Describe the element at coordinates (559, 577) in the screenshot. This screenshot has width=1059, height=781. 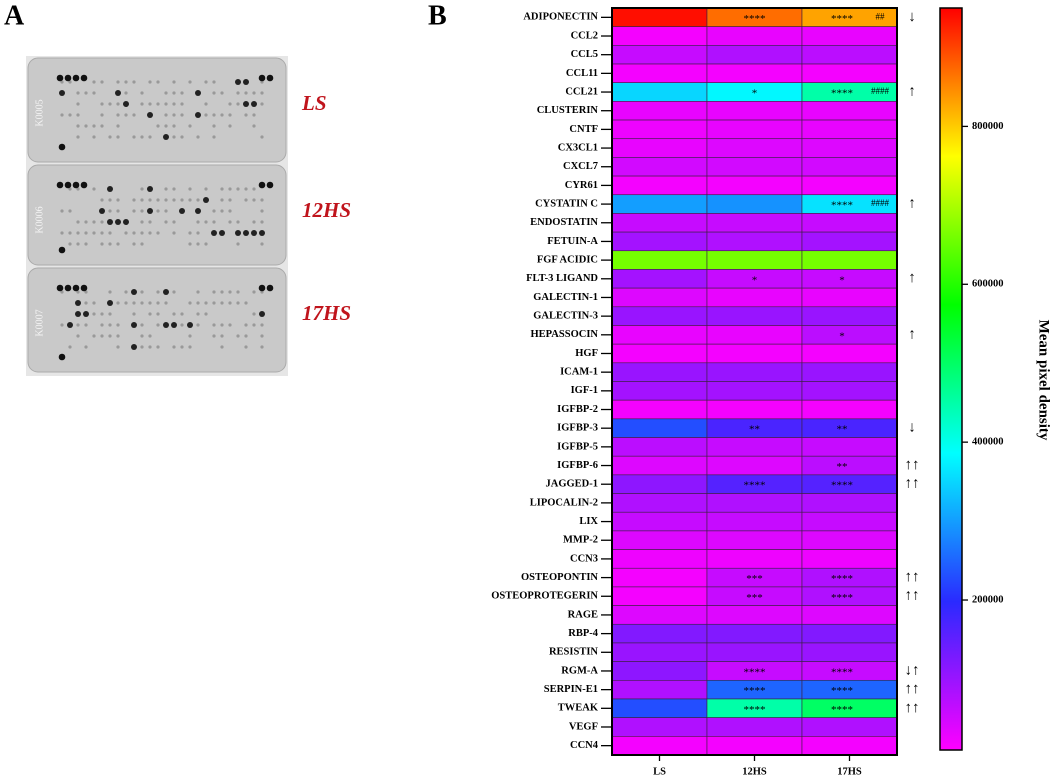
I see `row-label: OSTEOPONTIN` at that location.